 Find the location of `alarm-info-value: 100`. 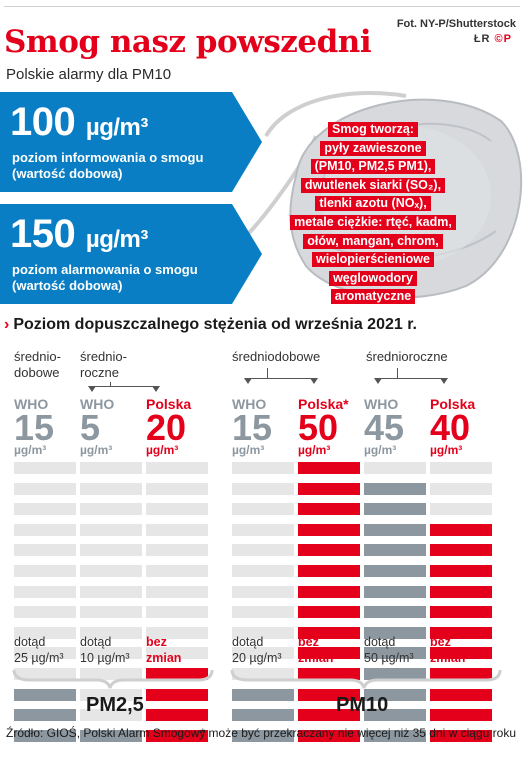

alarm-info-value: 100 is located at coordinates (43, 122).